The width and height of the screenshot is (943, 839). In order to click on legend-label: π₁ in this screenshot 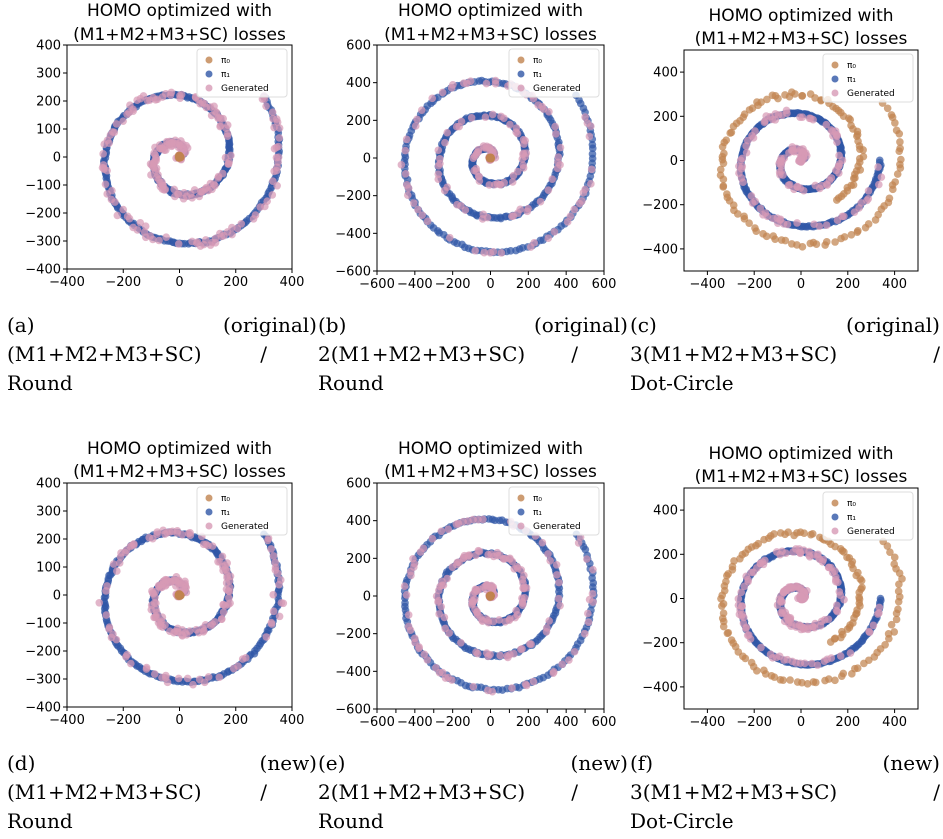, I will do `click(851, 518)`.